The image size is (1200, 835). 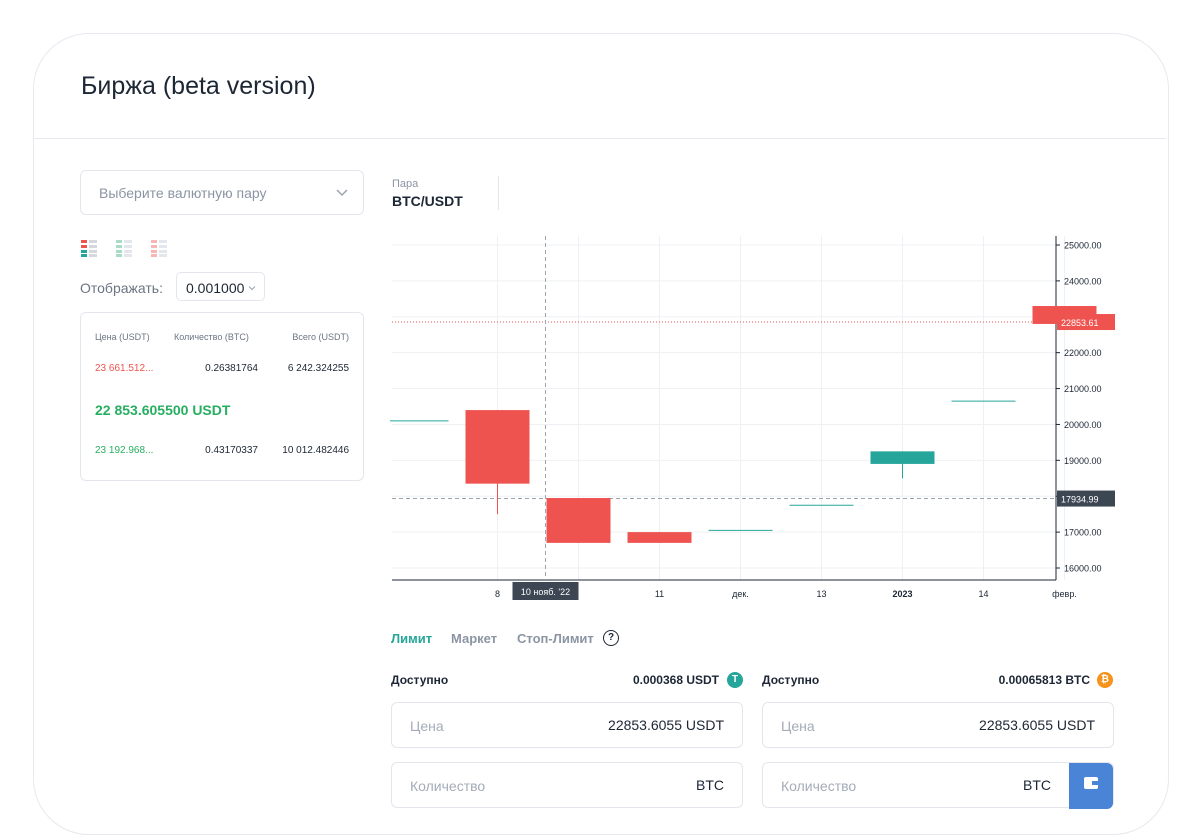 What do you see at coordinates (1064, 594) in the screenshot?
I see `x-tick-label: февр.` at bounding box center [1064, 594].